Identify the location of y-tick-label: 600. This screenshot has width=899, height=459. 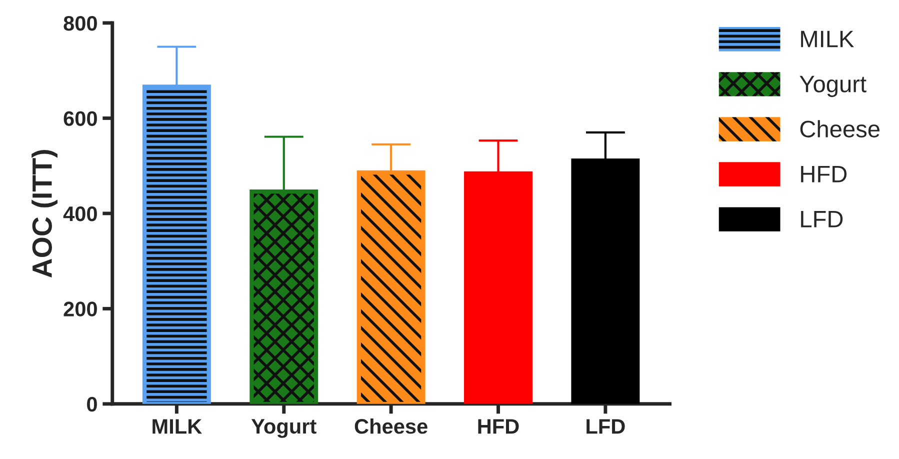
(80, 118).